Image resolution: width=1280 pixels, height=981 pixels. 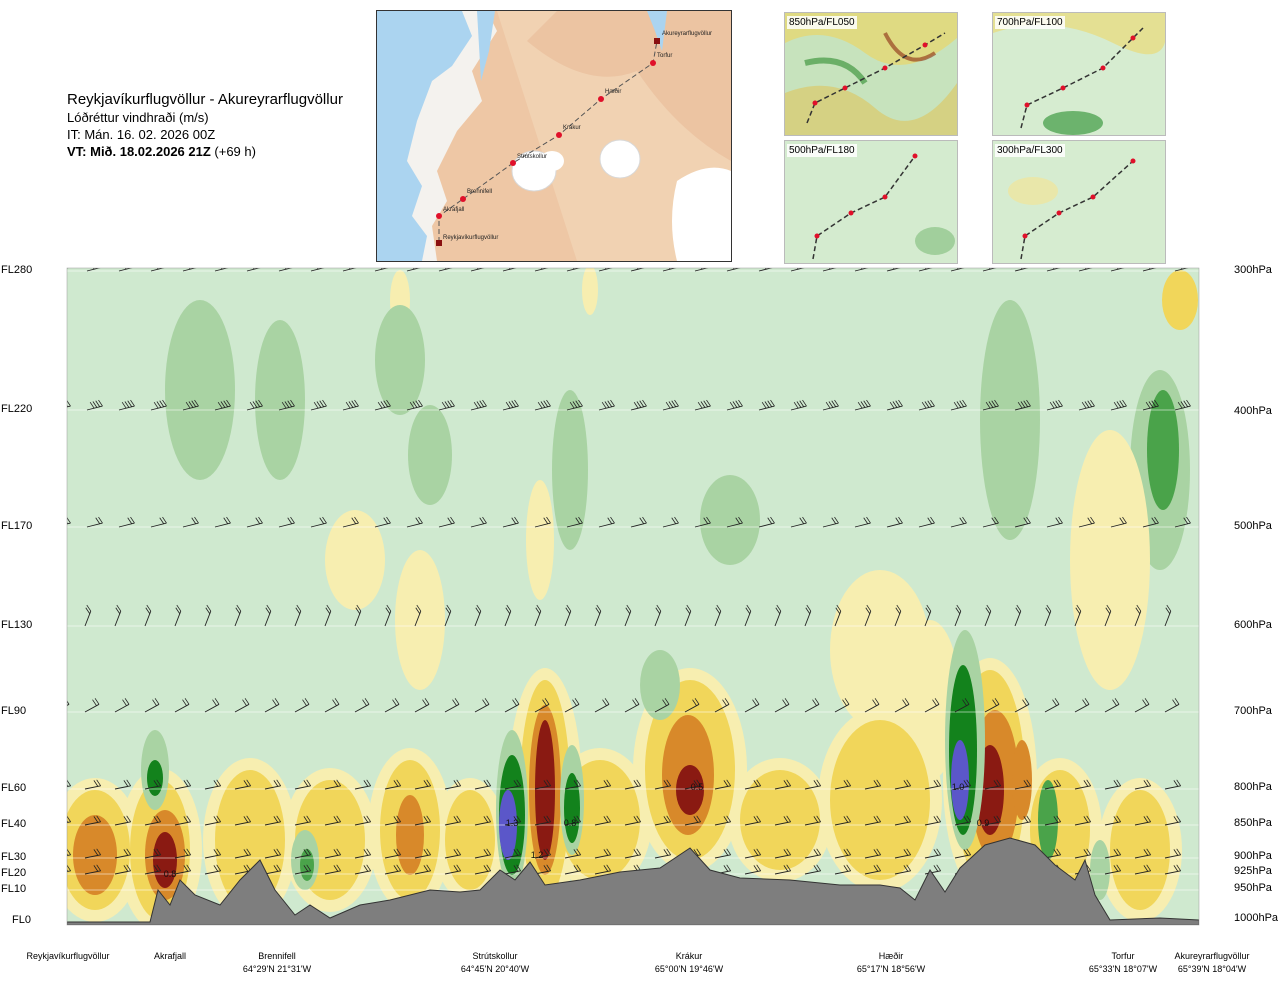 I want to click on waypoint-name: Krákur, so click(x=689, y=956).